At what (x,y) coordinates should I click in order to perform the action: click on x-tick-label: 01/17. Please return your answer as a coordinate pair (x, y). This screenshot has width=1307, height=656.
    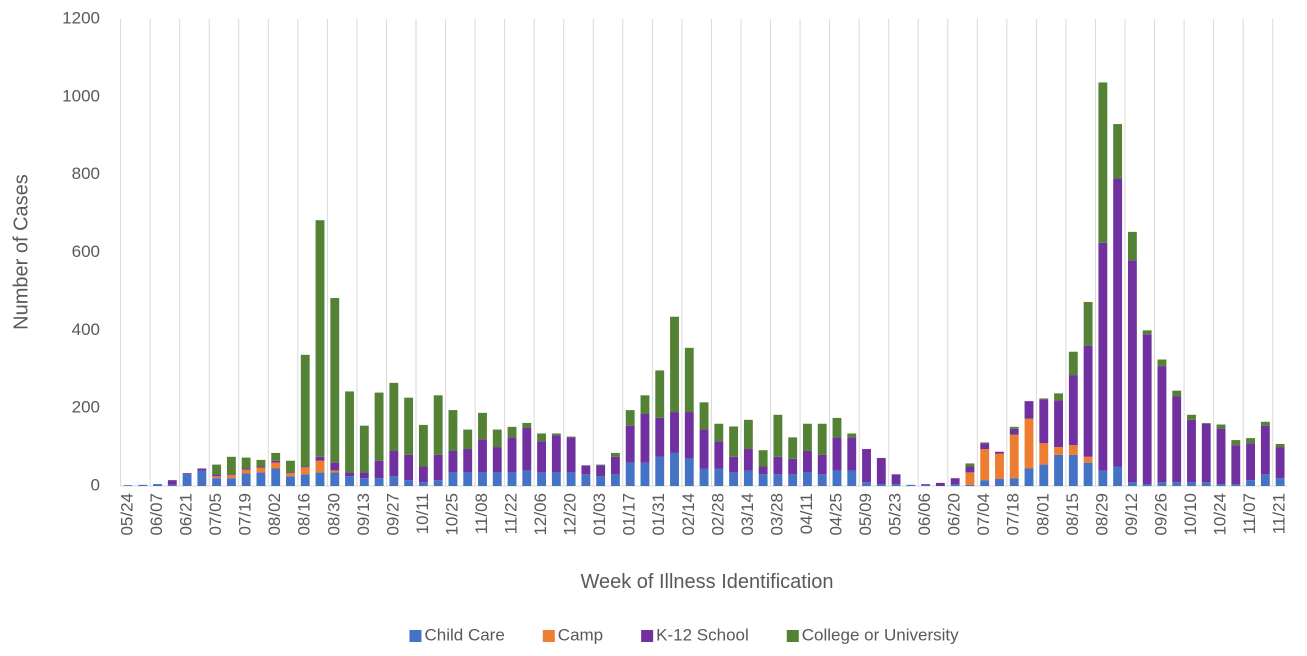
    Looking at the image, I should click on (629, 514).